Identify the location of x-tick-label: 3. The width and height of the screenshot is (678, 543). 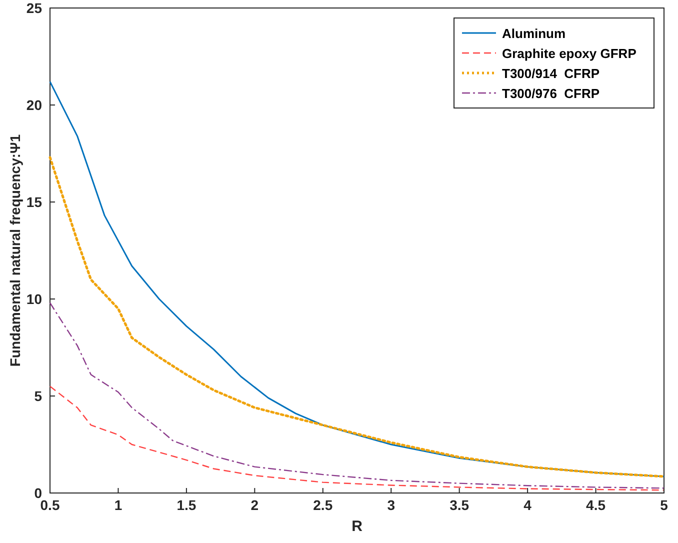
(391, 505).